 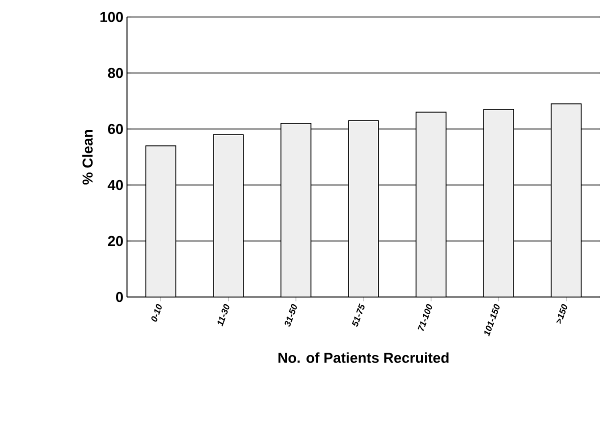 What do you see at coordinates (87, 157) in the screenshot?
I see `y-axis-title: % Clean` at bounding box center [87, 157].